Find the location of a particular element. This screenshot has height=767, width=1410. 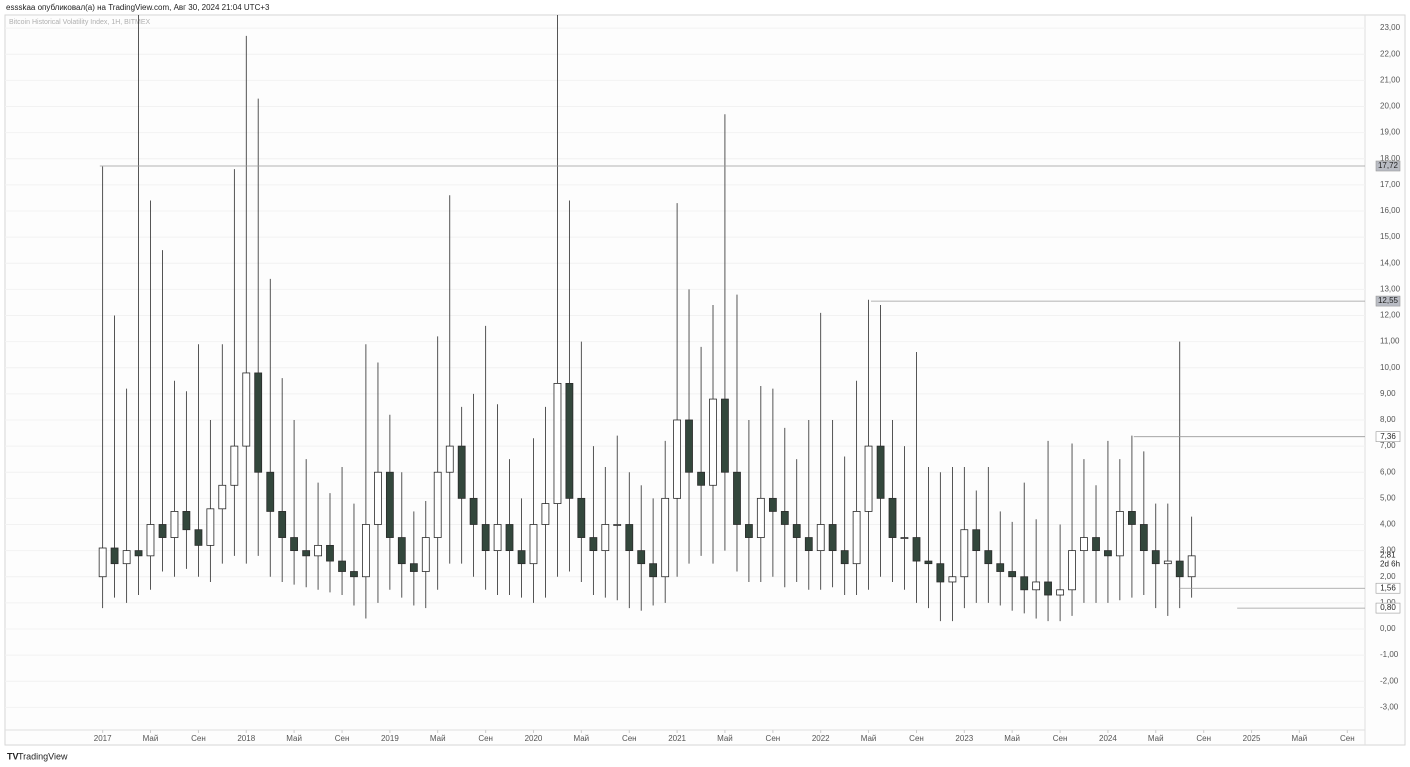

x-tick-label: 2020 is located at coordinates (534, 738).